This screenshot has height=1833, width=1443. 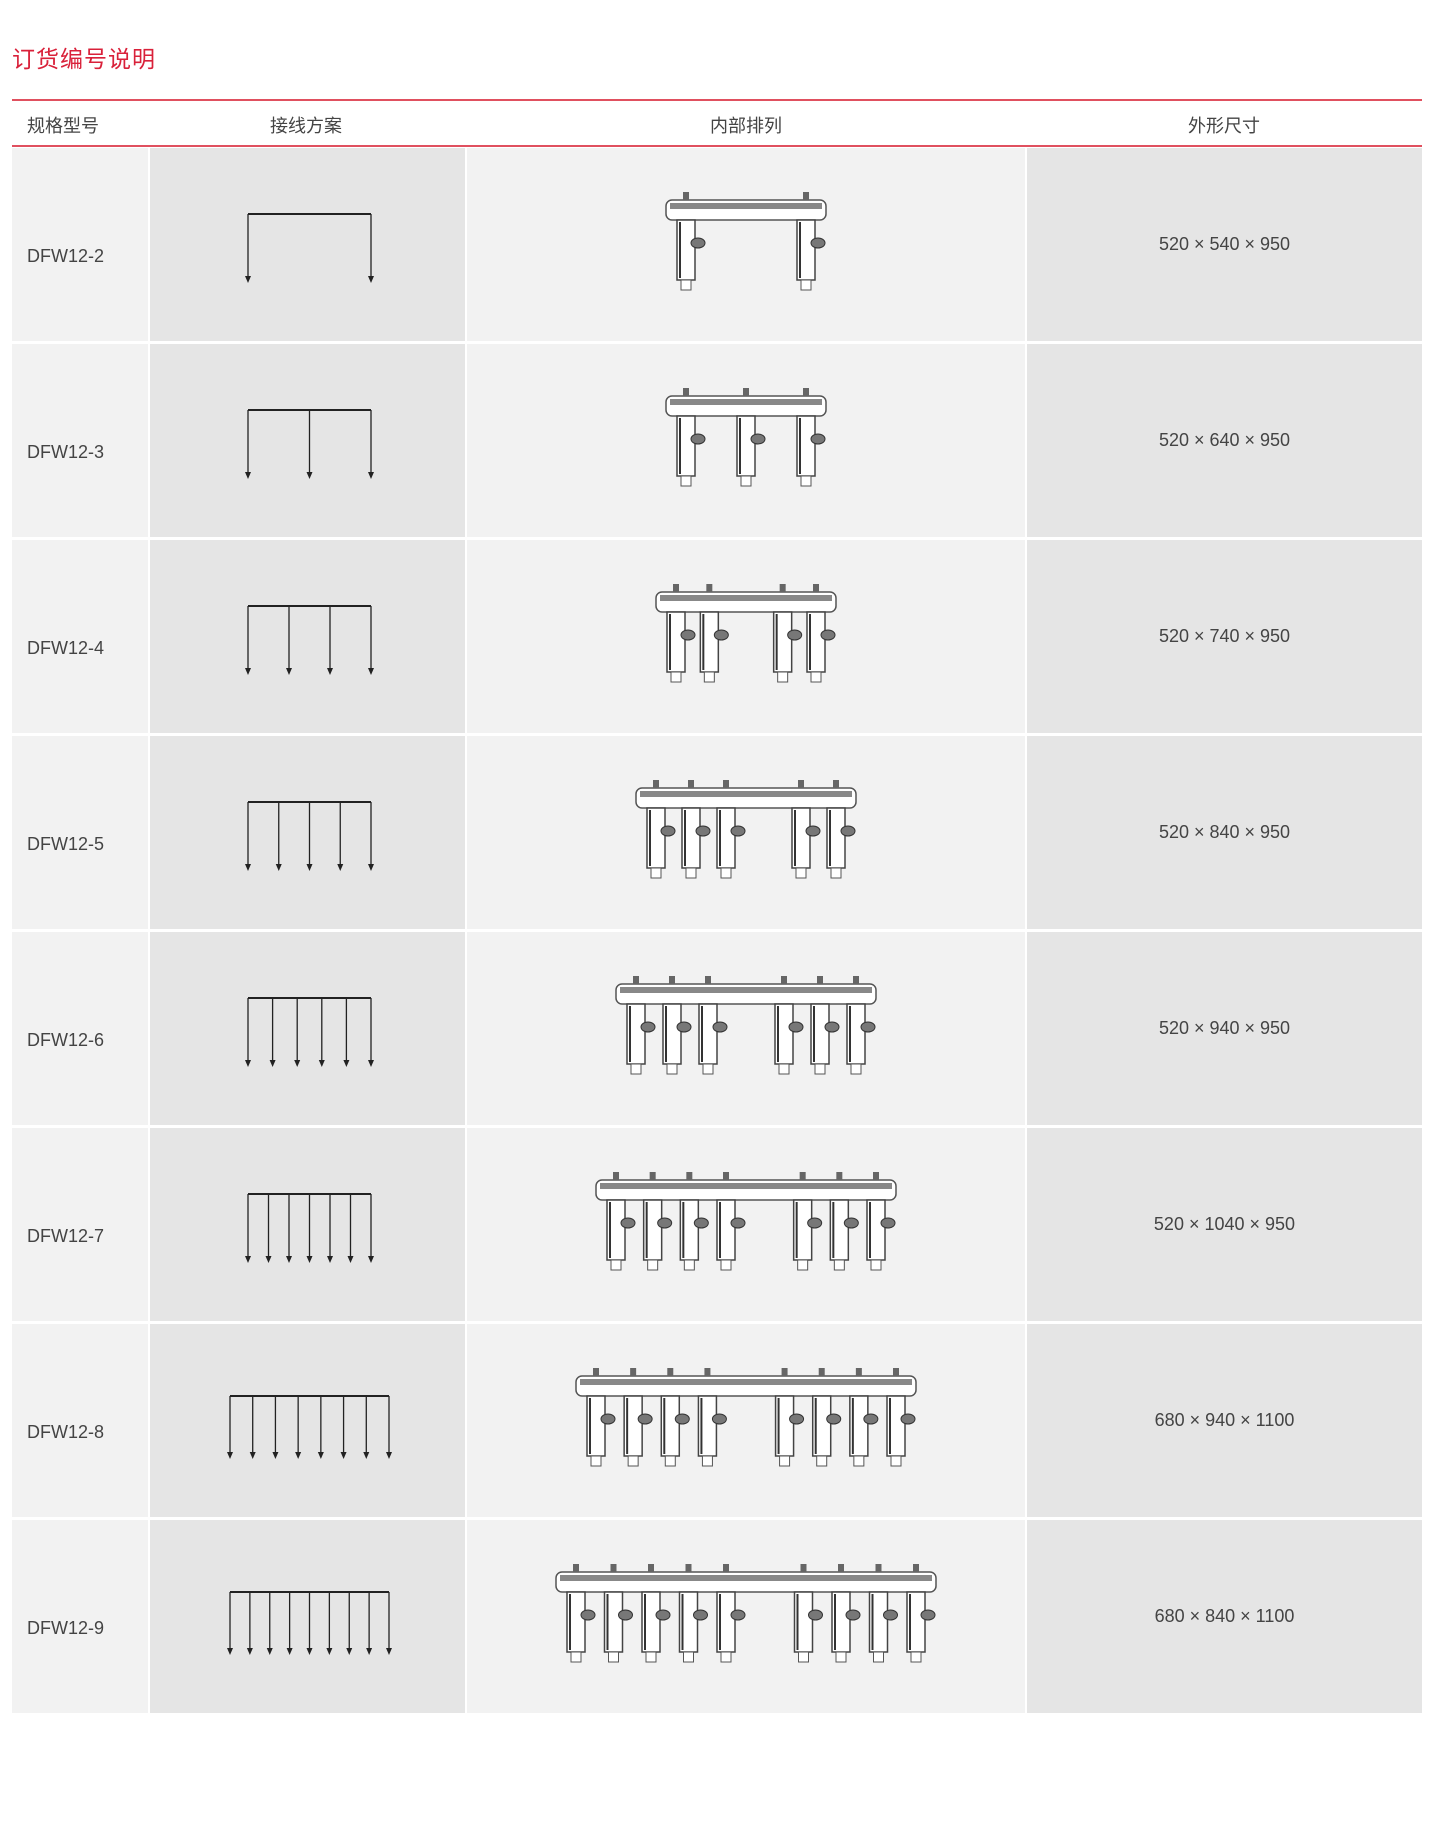 I want to click on dimensions-cell: 520 × 840 × 950, so click(x=1224, y=832).